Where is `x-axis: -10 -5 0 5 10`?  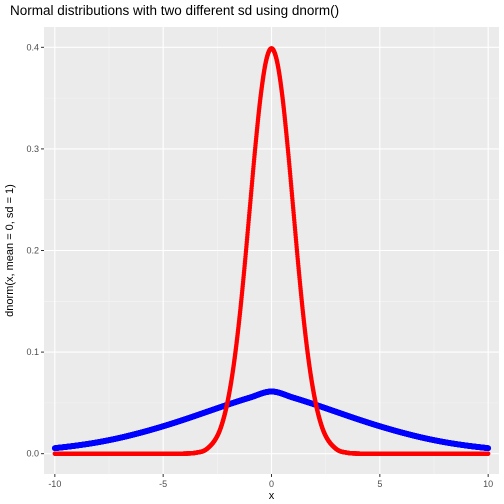 x-axis: -10 -5 0 5 10 is located at coordinates (270, 481).